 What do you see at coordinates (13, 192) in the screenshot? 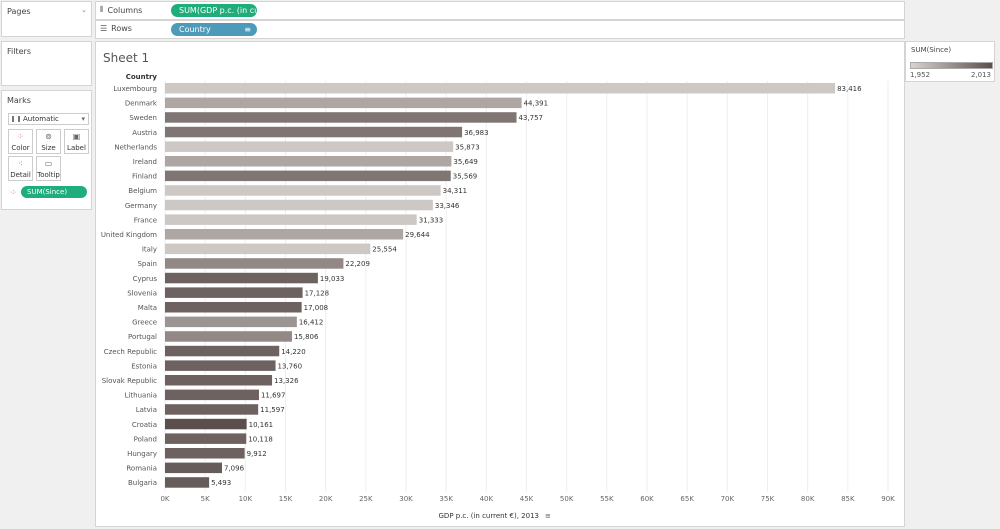
I see `color-field-icon: ⁘` at bounding box center [13, 192].